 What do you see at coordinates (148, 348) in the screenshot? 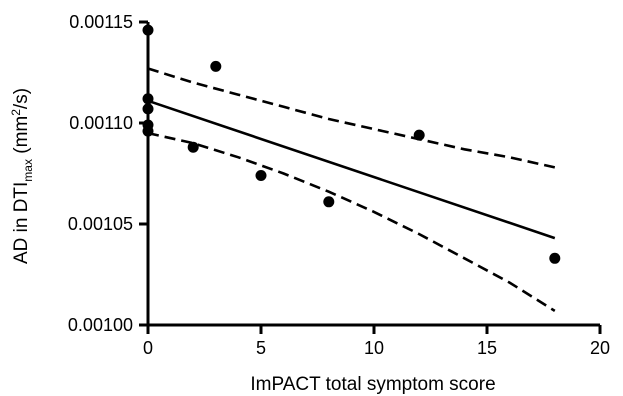
I see `x-tick-label: 0` at bounding box center [148, 348].